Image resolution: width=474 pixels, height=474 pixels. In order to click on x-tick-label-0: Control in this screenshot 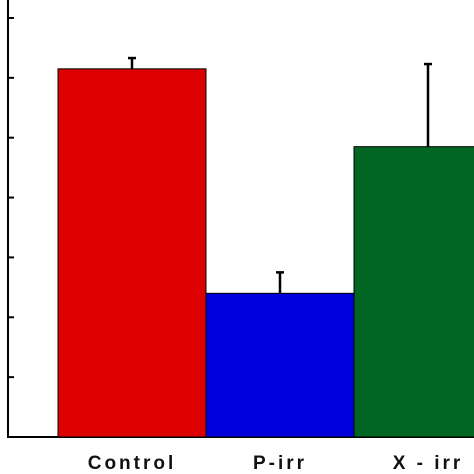, I will do `click(132, 463)`.